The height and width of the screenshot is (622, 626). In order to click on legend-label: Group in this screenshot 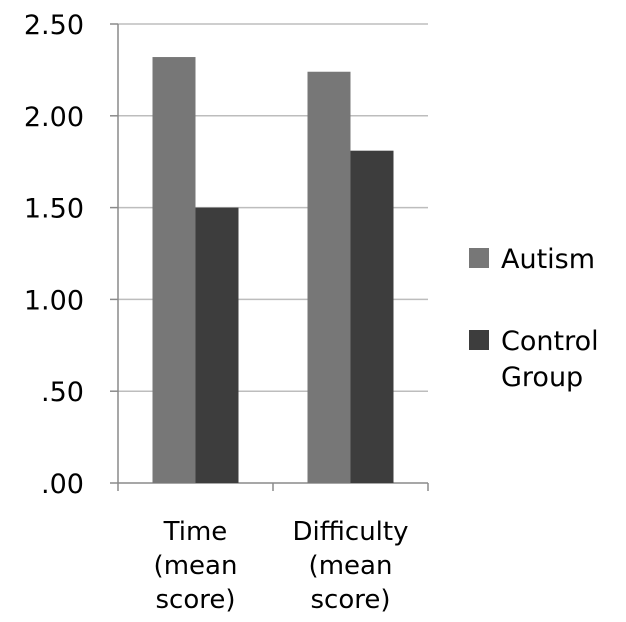, I will do `click(542, 377)`.